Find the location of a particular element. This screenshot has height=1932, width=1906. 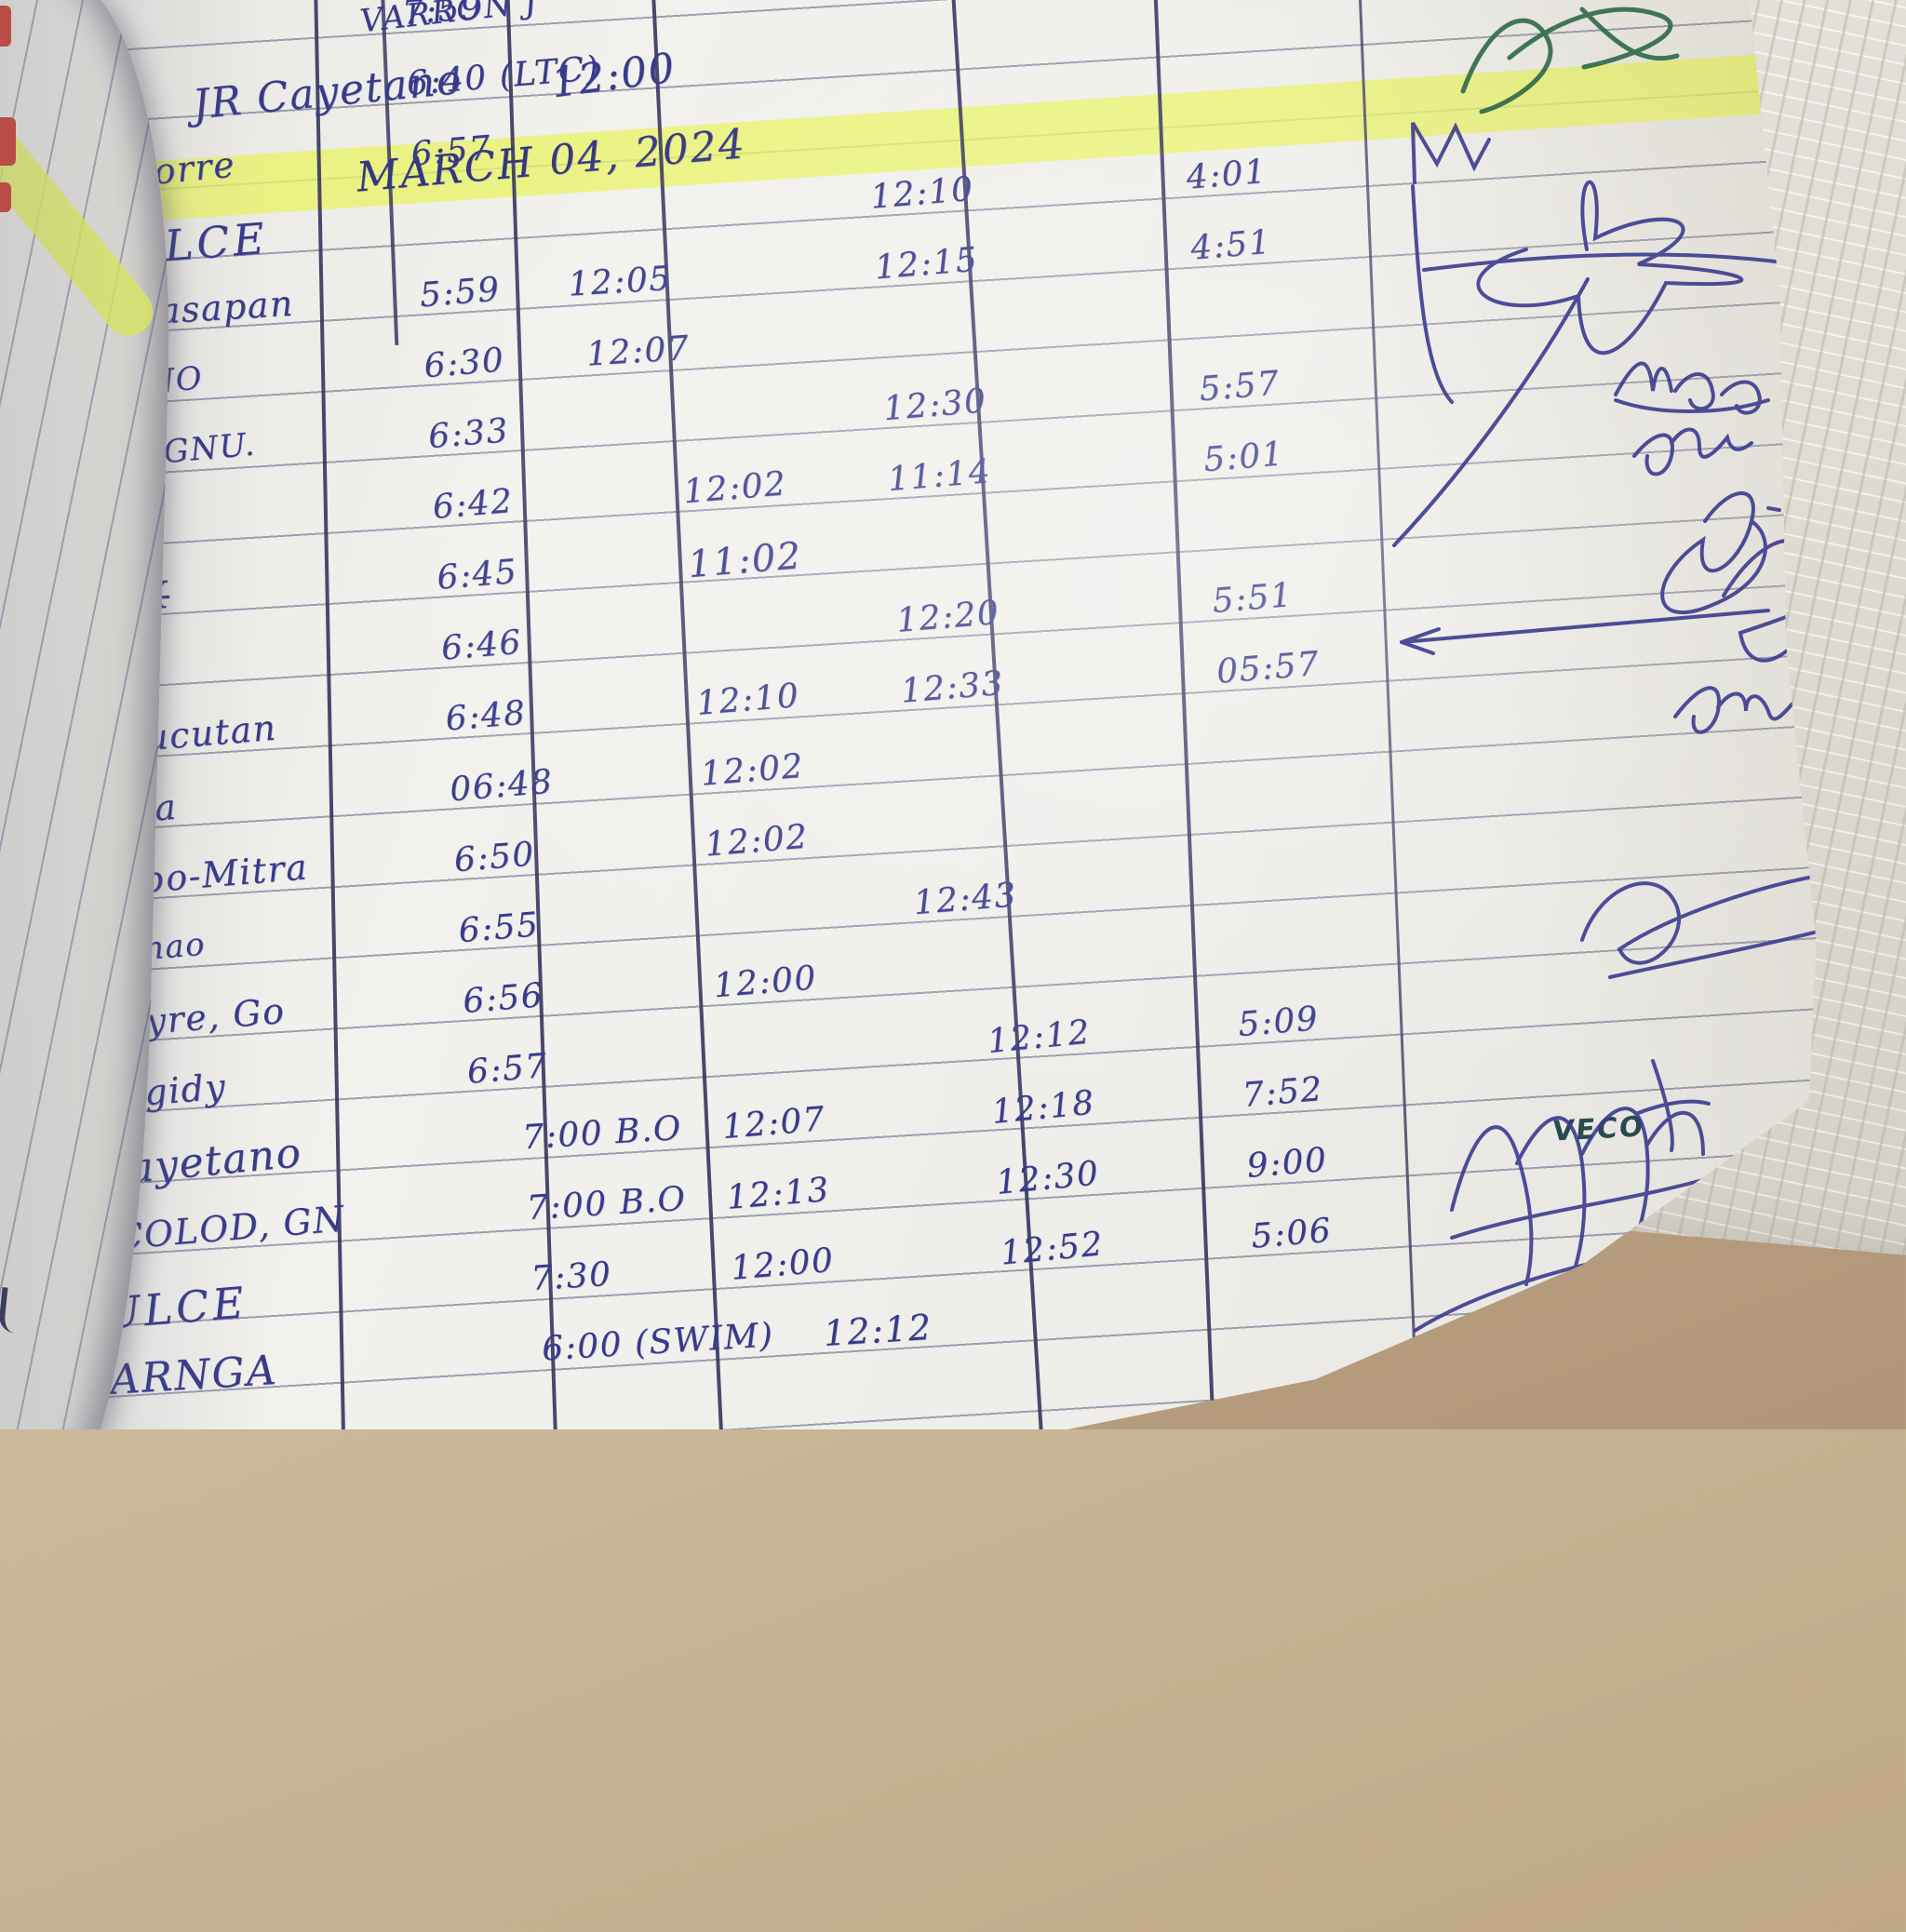

noon-out-cell: 11:02 is located at coordinates (745, 560).